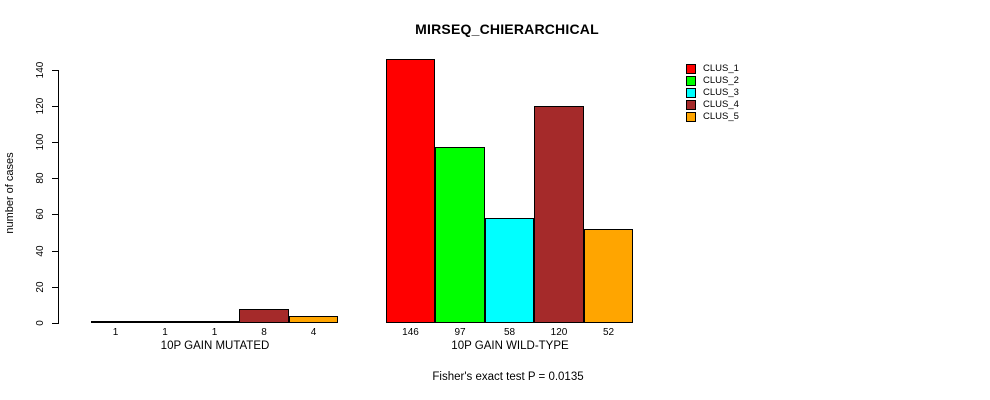  I want to click on x-category-label: 10P GAIN MUTATED, so click(215, 346).